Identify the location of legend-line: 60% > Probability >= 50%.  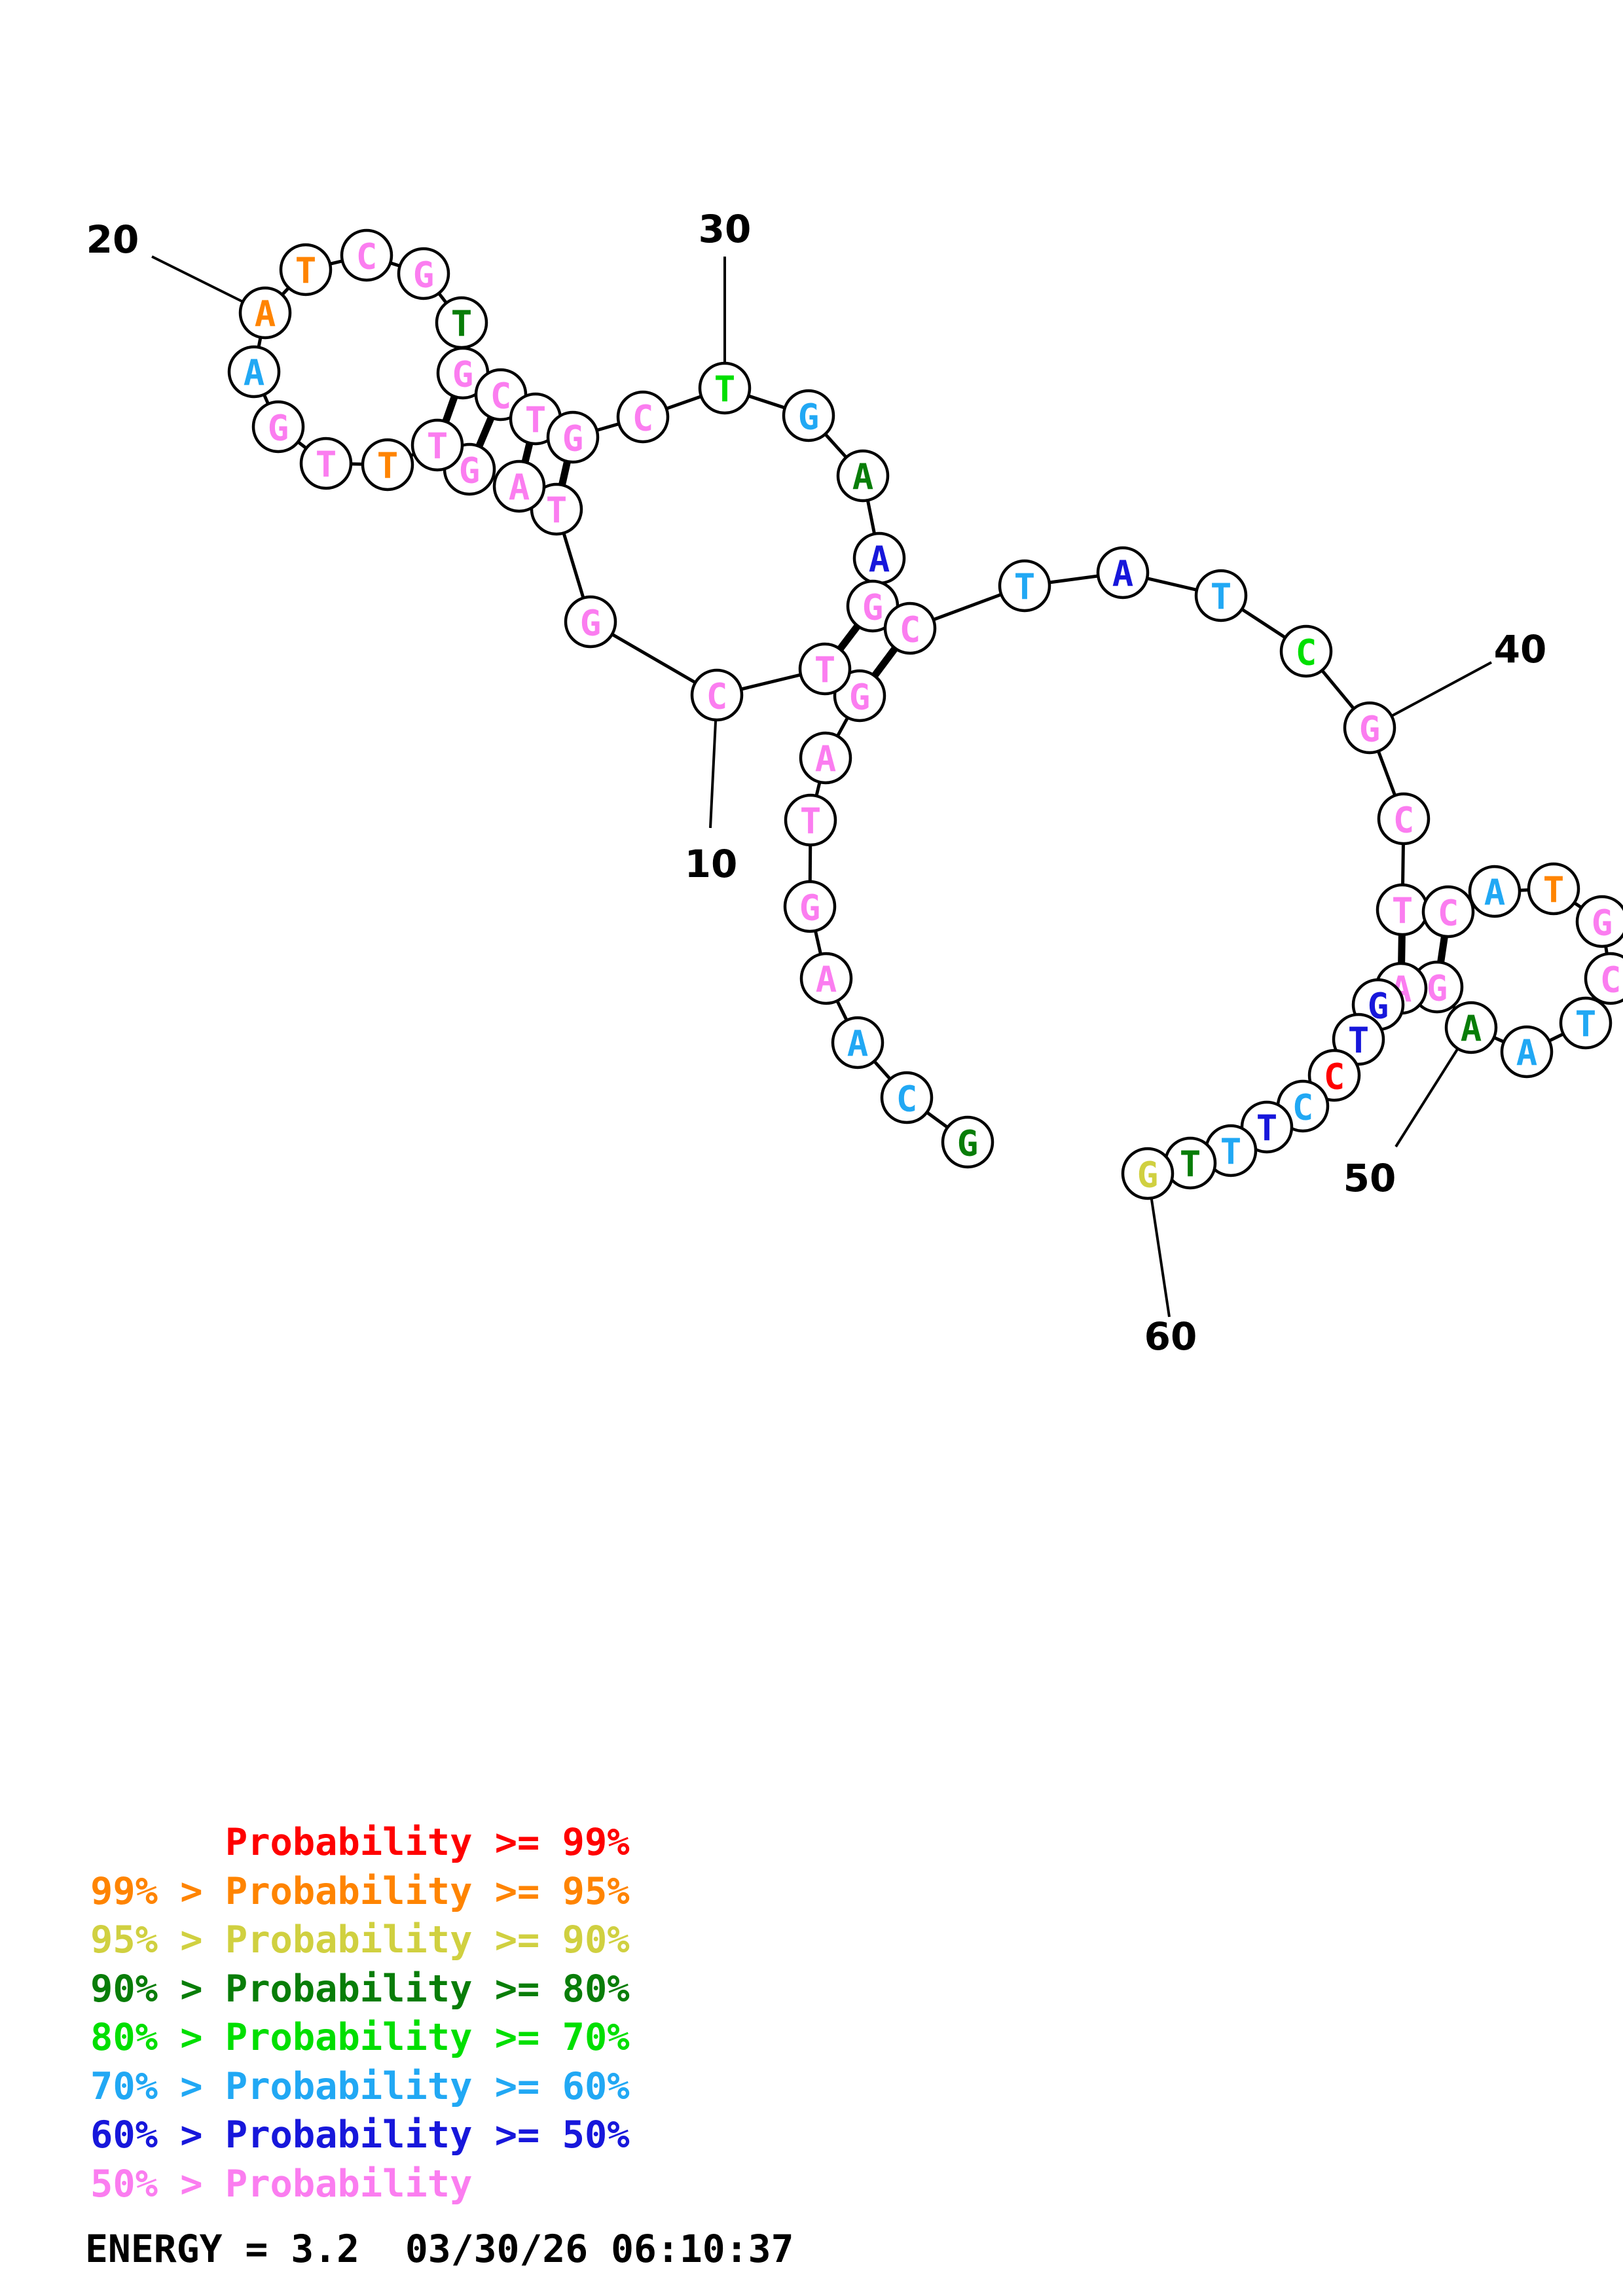
(360, 2135).